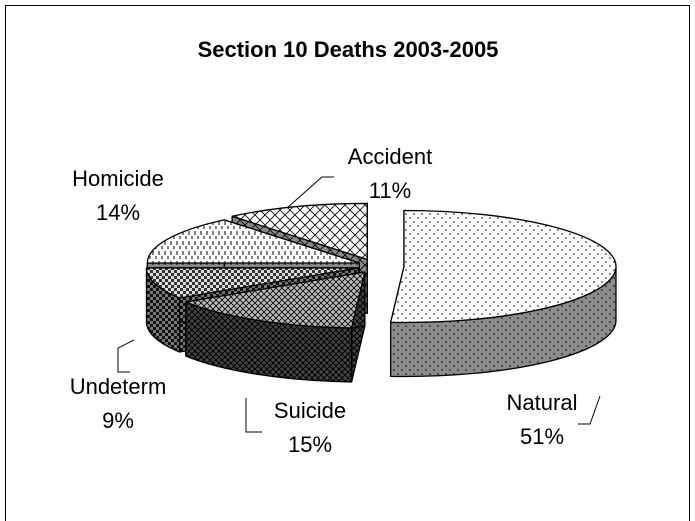  I want to click on slice-label: Undeterm, so click(118, 386).